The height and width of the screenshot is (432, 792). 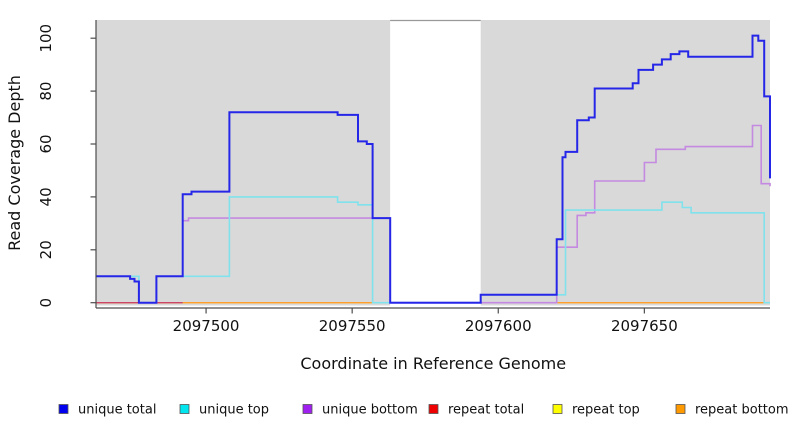 I want to click on x-axis-tick-label: 2097650, so click(x=644, y=326).